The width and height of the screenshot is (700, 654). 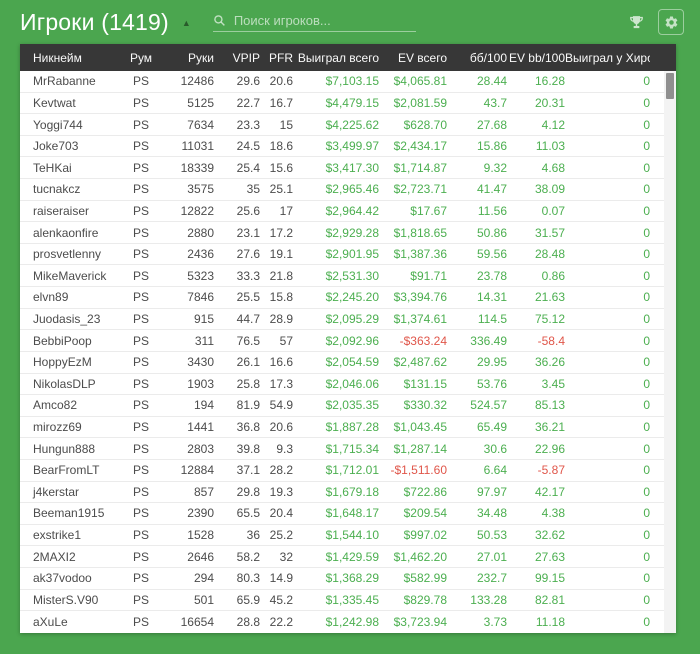 What do you see at coordinates (200, 124) in the screenshot?
I see `cell-hands: 7634` at bounding box center [200, 124].